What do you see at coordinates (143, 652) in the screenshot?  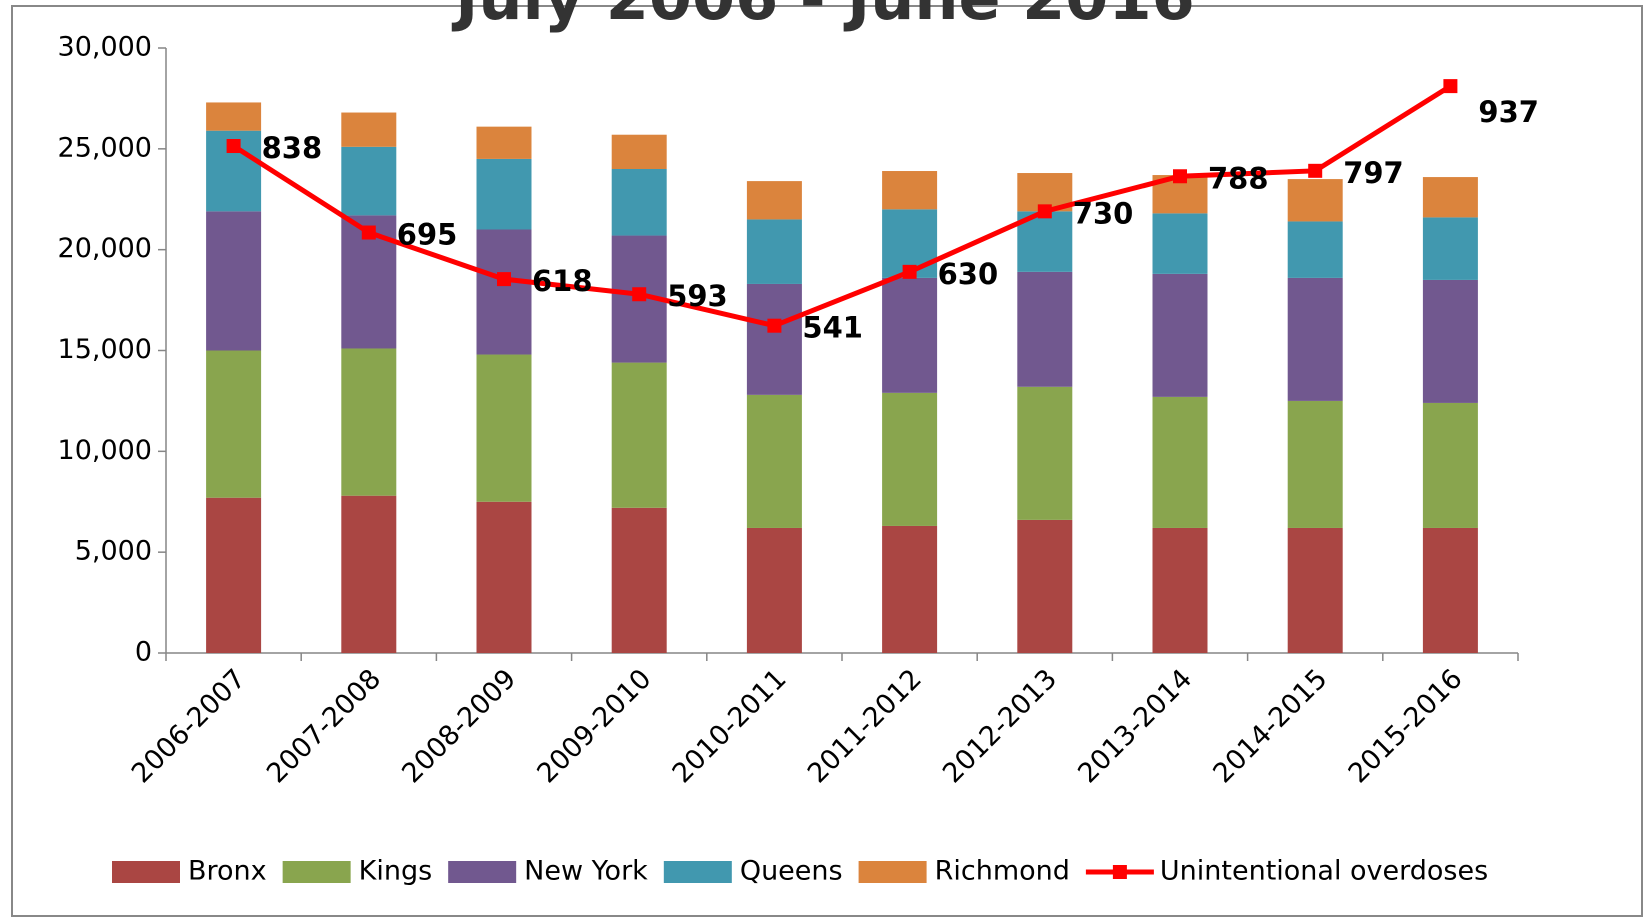 I see `y-tick-label: 0` at bounding box center [143, 652].